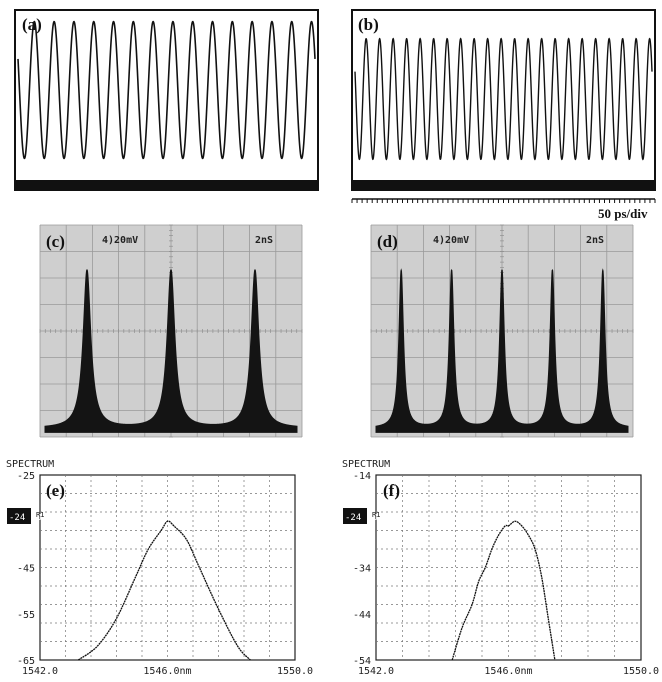 The width and height of the screenshot is (662, 682). Describe the element at coordinates (368, 24) in the screenshot. I see `panel-b-label: (b)` at that location.